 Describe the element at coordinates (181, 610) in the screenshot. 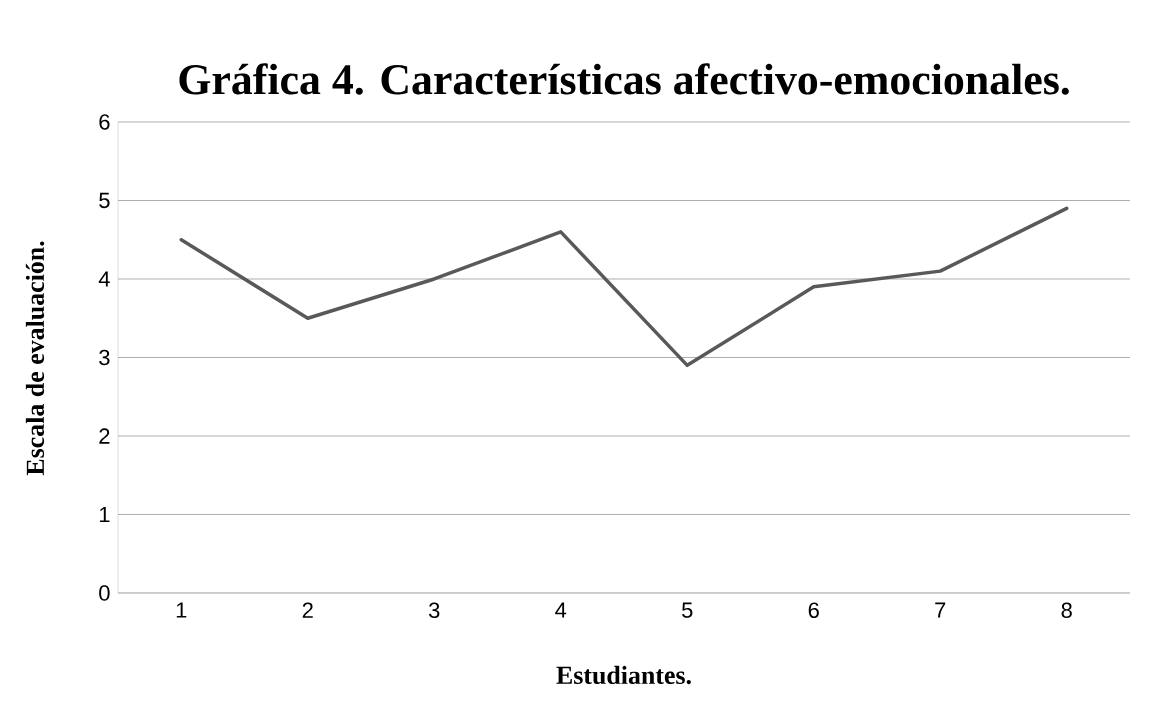

I see `x-tick-label: 1` at that location.